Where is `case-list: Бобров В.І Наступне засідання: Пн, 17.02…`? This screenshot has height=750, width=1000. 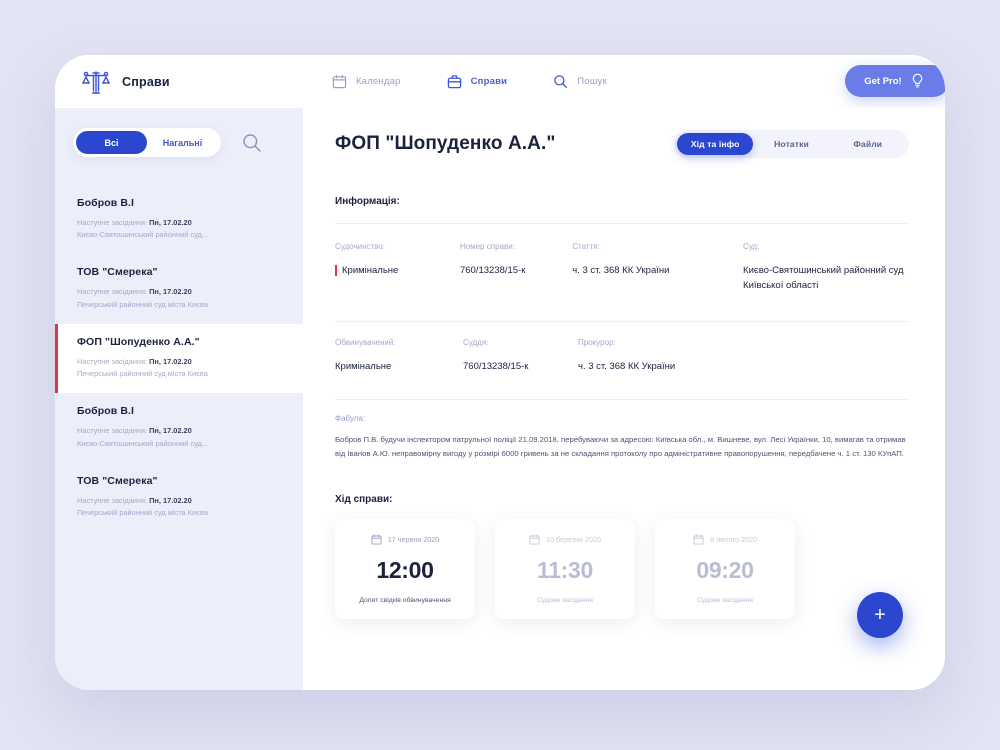
case-list: Бобров В.І Наступне засідання: Пн, 17.02… is located at coordinates (179, 358).